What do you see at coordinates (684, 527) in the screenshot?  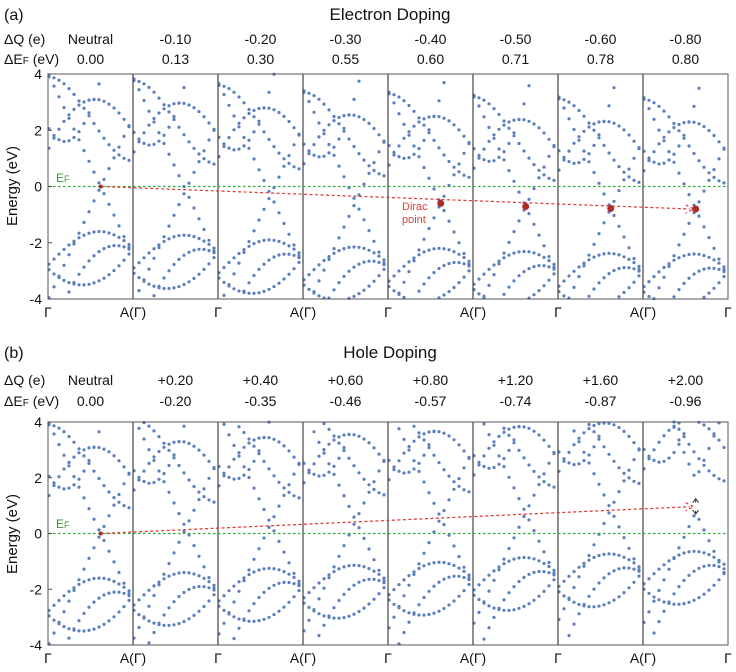 I see `band-structure-subpanel` at bounding box center [684, 527].